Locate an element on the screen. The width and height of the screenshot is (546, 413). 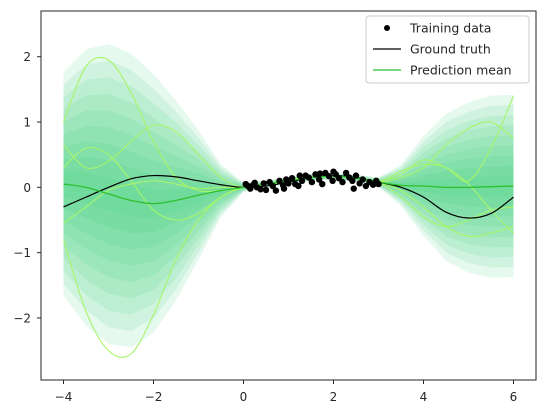
y-tick-label: 0 is located at coordinates (27, 188).